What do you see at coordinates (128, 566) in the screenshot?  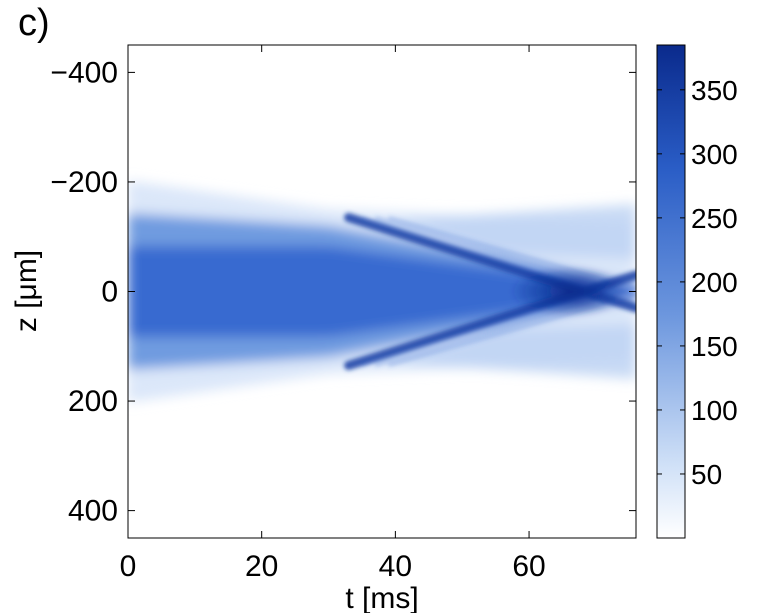 I see `x-tick-label: 0` at bounding box center [128, 566].